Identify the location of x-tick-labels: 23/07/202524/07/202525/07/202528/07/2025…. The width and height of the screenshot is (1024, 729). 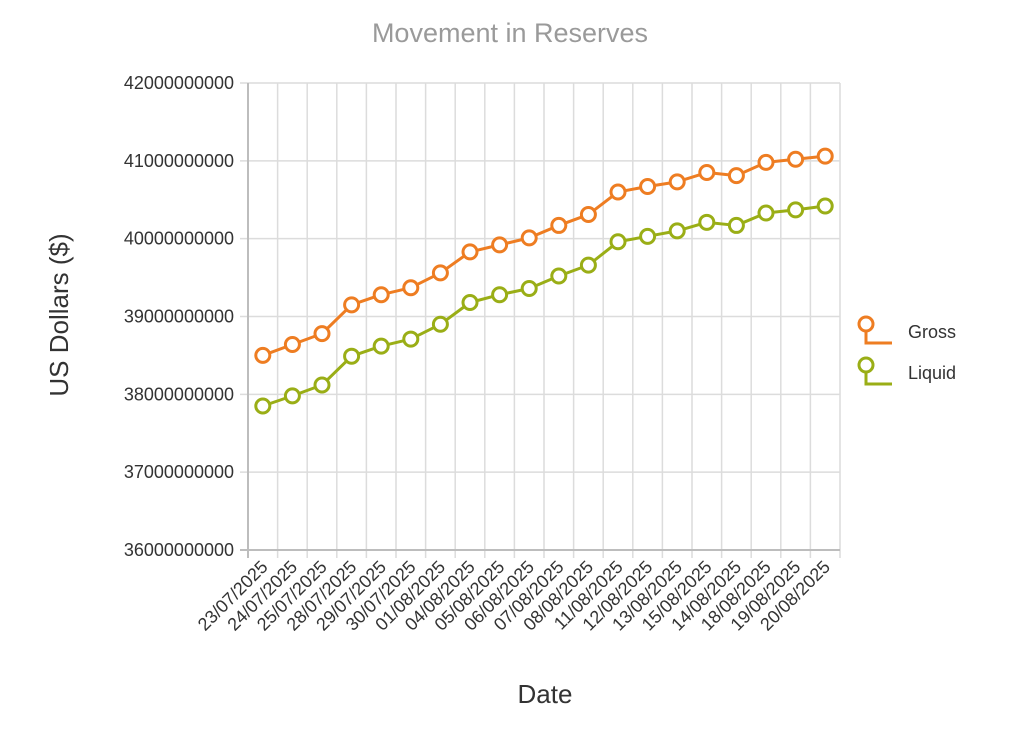
(514, 596).